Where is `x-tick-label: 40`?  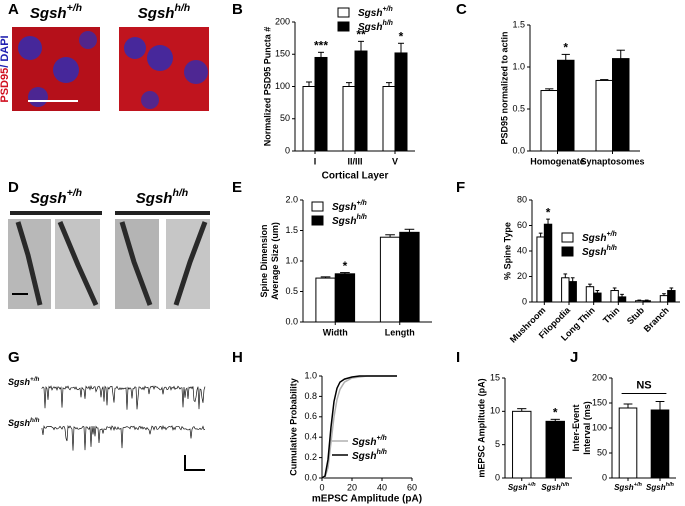
x-tick-label: 40 is located at coordinates (382, 487).